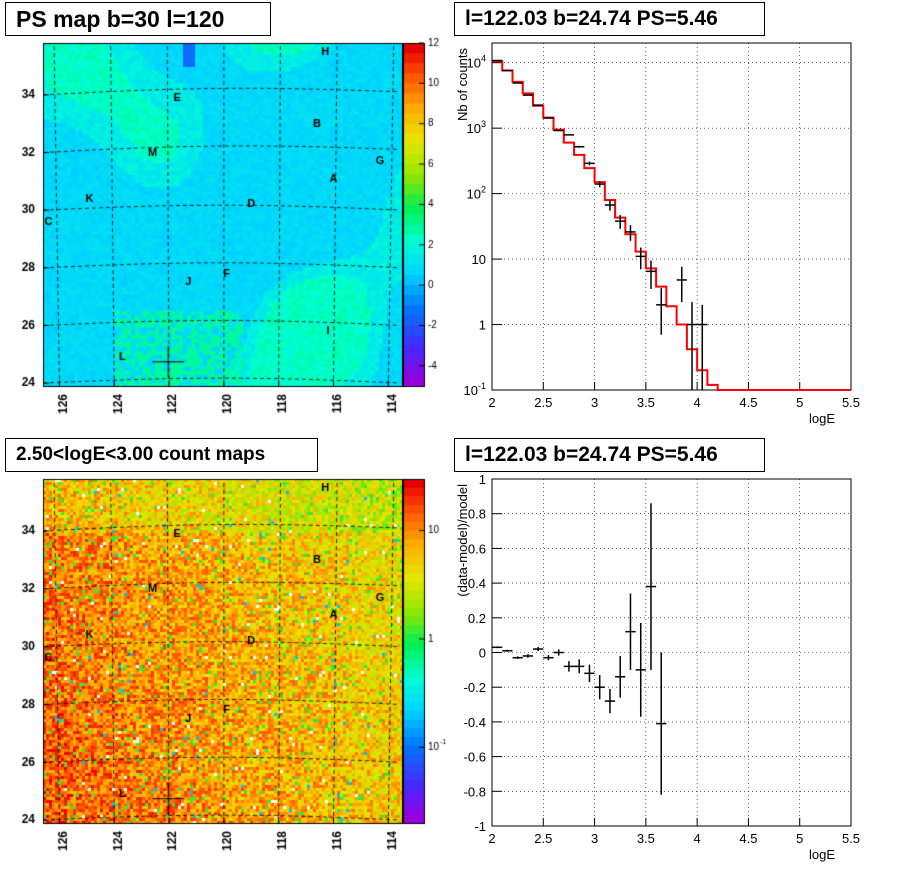 The image size is (898, 871). I want to click on spectrum-x-tick-label: 3, so click(594, 402).